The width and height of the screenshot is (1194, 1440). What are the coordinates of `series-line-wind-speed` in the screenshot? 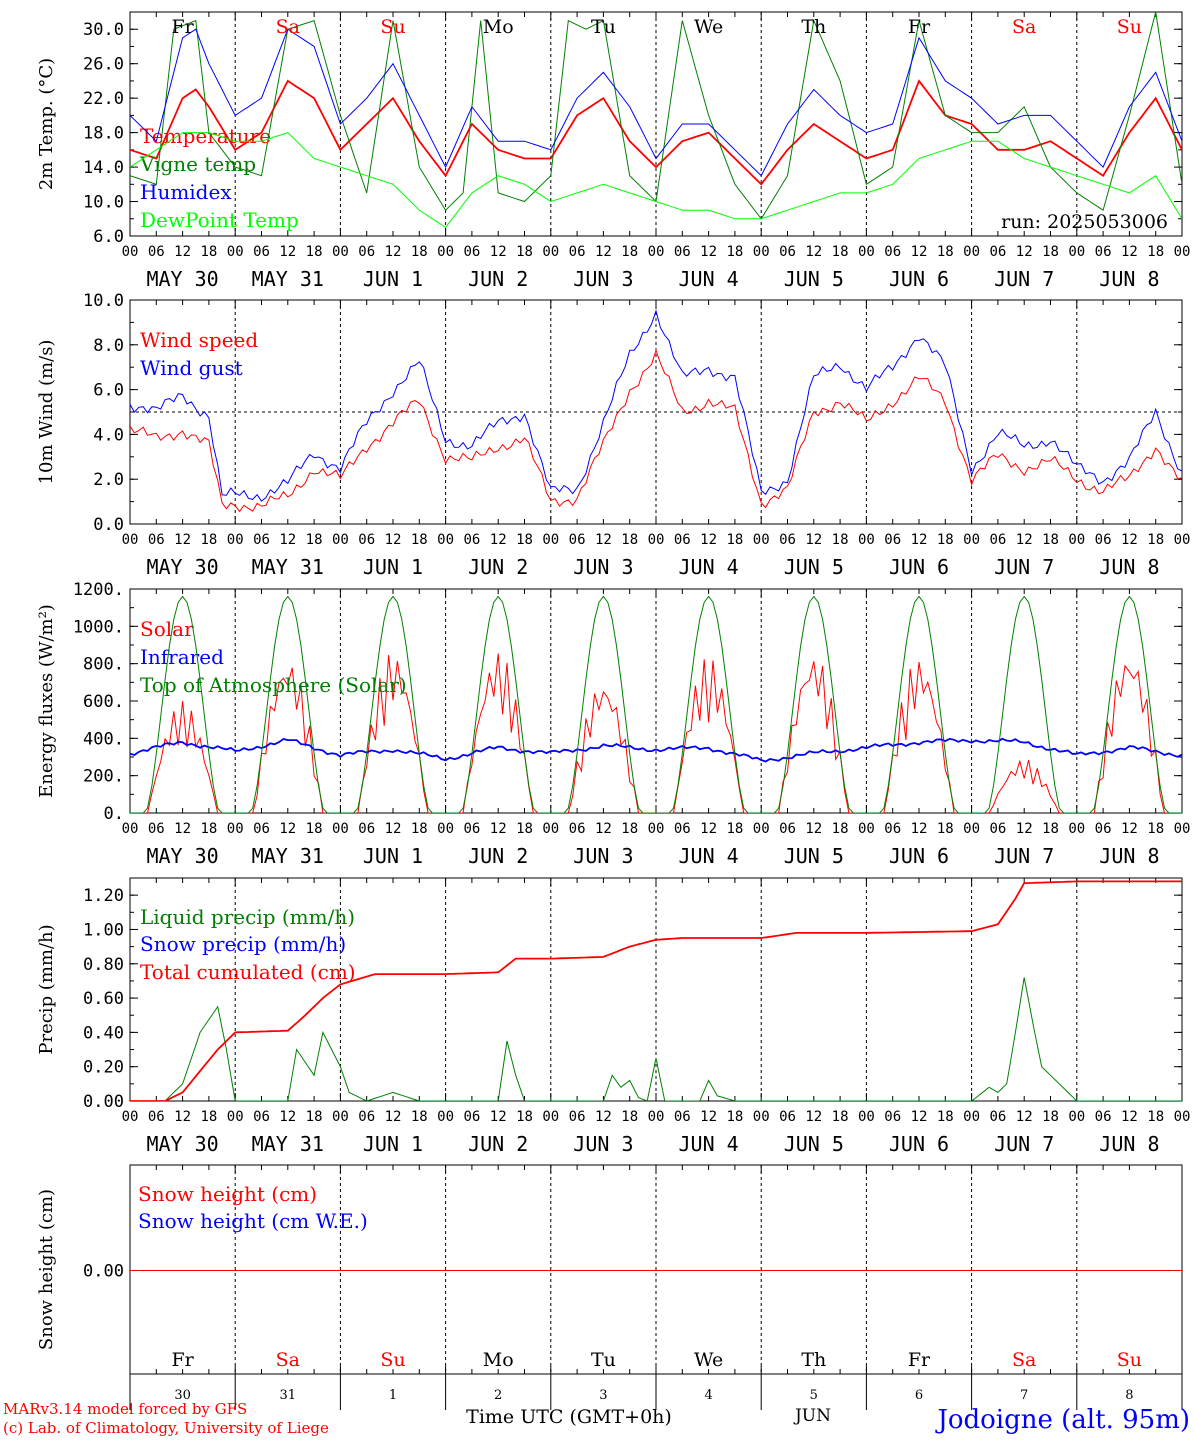 It's located at (656, 430).